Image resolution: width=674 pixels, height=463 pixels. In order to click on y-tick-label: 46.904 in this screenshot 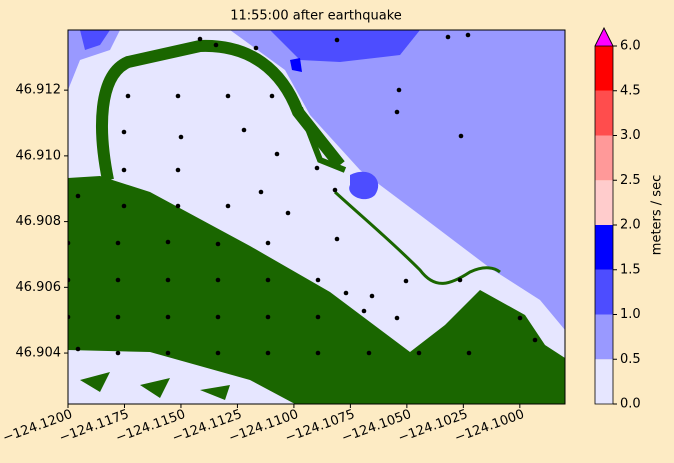, I will do `click(39, 353)`.